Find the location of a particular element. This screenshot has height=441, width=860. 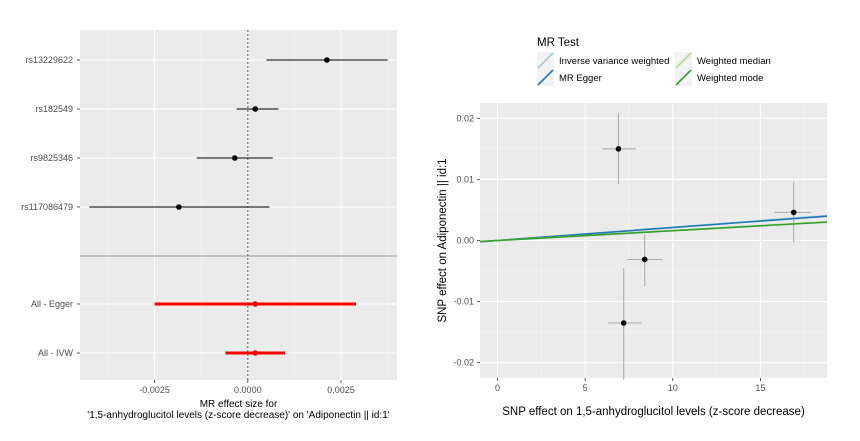

forest-x-tick-label: 0.0000 is located at coordinates (248, 390).